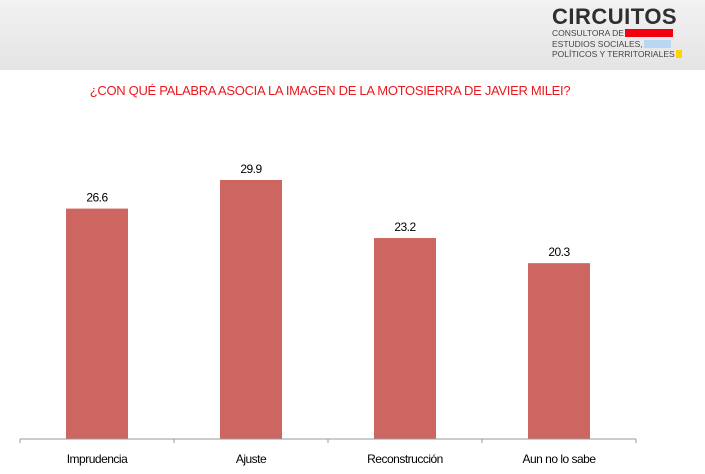  What do you see at coordinates (559, 459) in the screenshot?
I see `category-label: Aun no lo sabe` at bounding box center [559, 459].